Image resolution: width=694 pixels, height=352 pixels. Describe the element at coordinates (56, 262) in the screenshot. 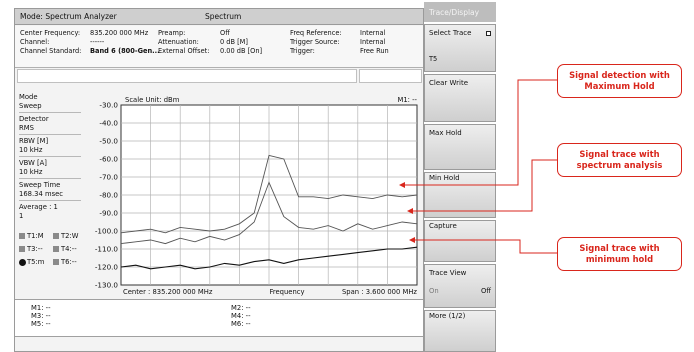

I see `trace-6-icon` at that location.